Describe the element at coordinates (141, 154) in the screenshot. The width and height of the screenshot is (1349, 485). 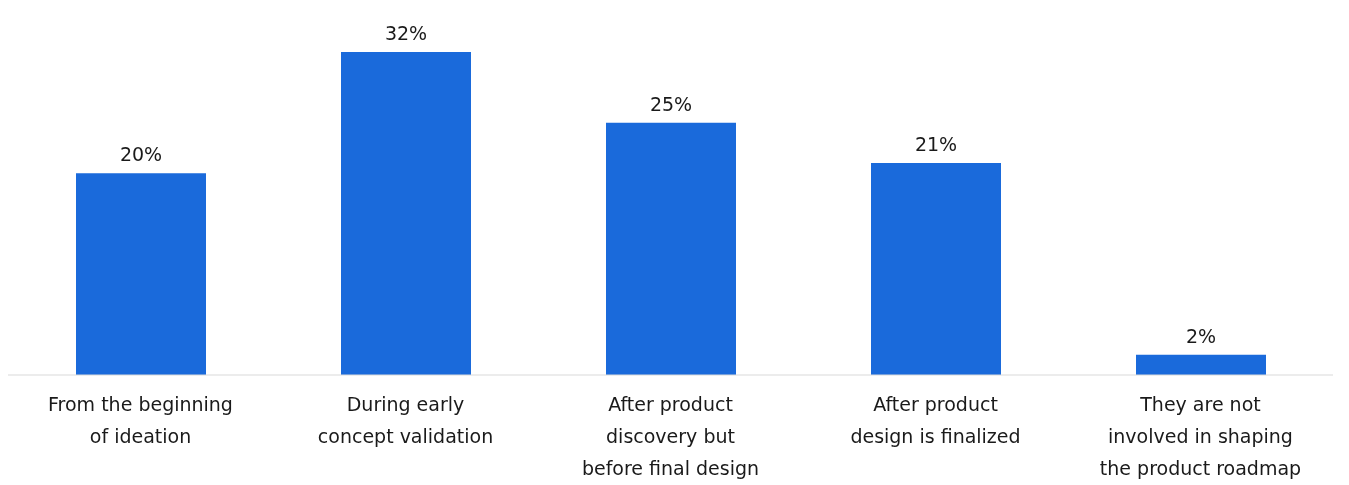
I see `data-label: 20%` at that location.